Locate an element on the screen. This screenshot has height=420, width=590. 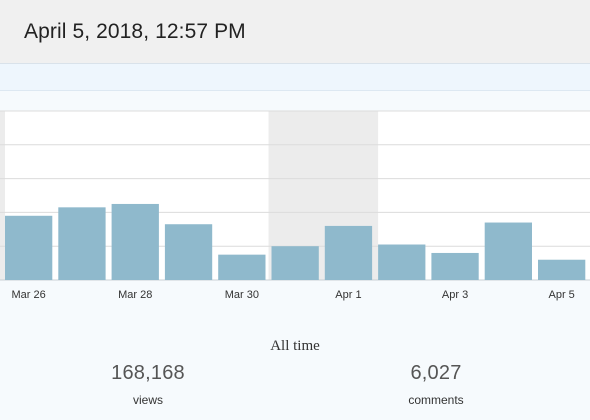
x-tick-label: Mar 26 is located at coordinates (29, 295).